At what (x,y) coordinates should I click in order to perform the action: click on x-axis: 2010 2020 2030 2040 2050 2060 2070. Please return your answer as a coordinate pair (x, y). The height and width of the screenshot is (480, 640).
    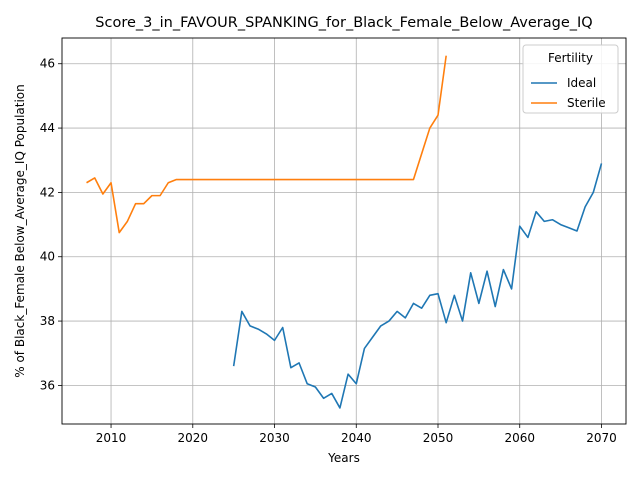
    Looking at the image, I should click on (356, 434).